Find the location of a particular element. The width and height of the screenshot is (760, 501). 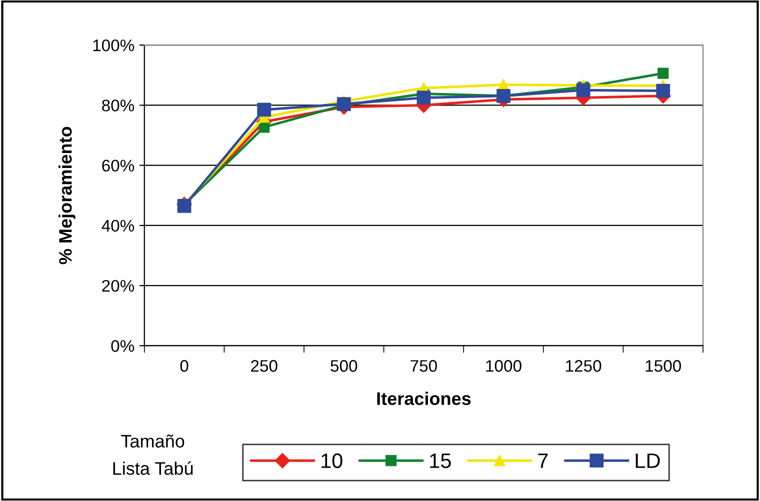

x-tick-label: 750 is located at coordinates (423, 366).